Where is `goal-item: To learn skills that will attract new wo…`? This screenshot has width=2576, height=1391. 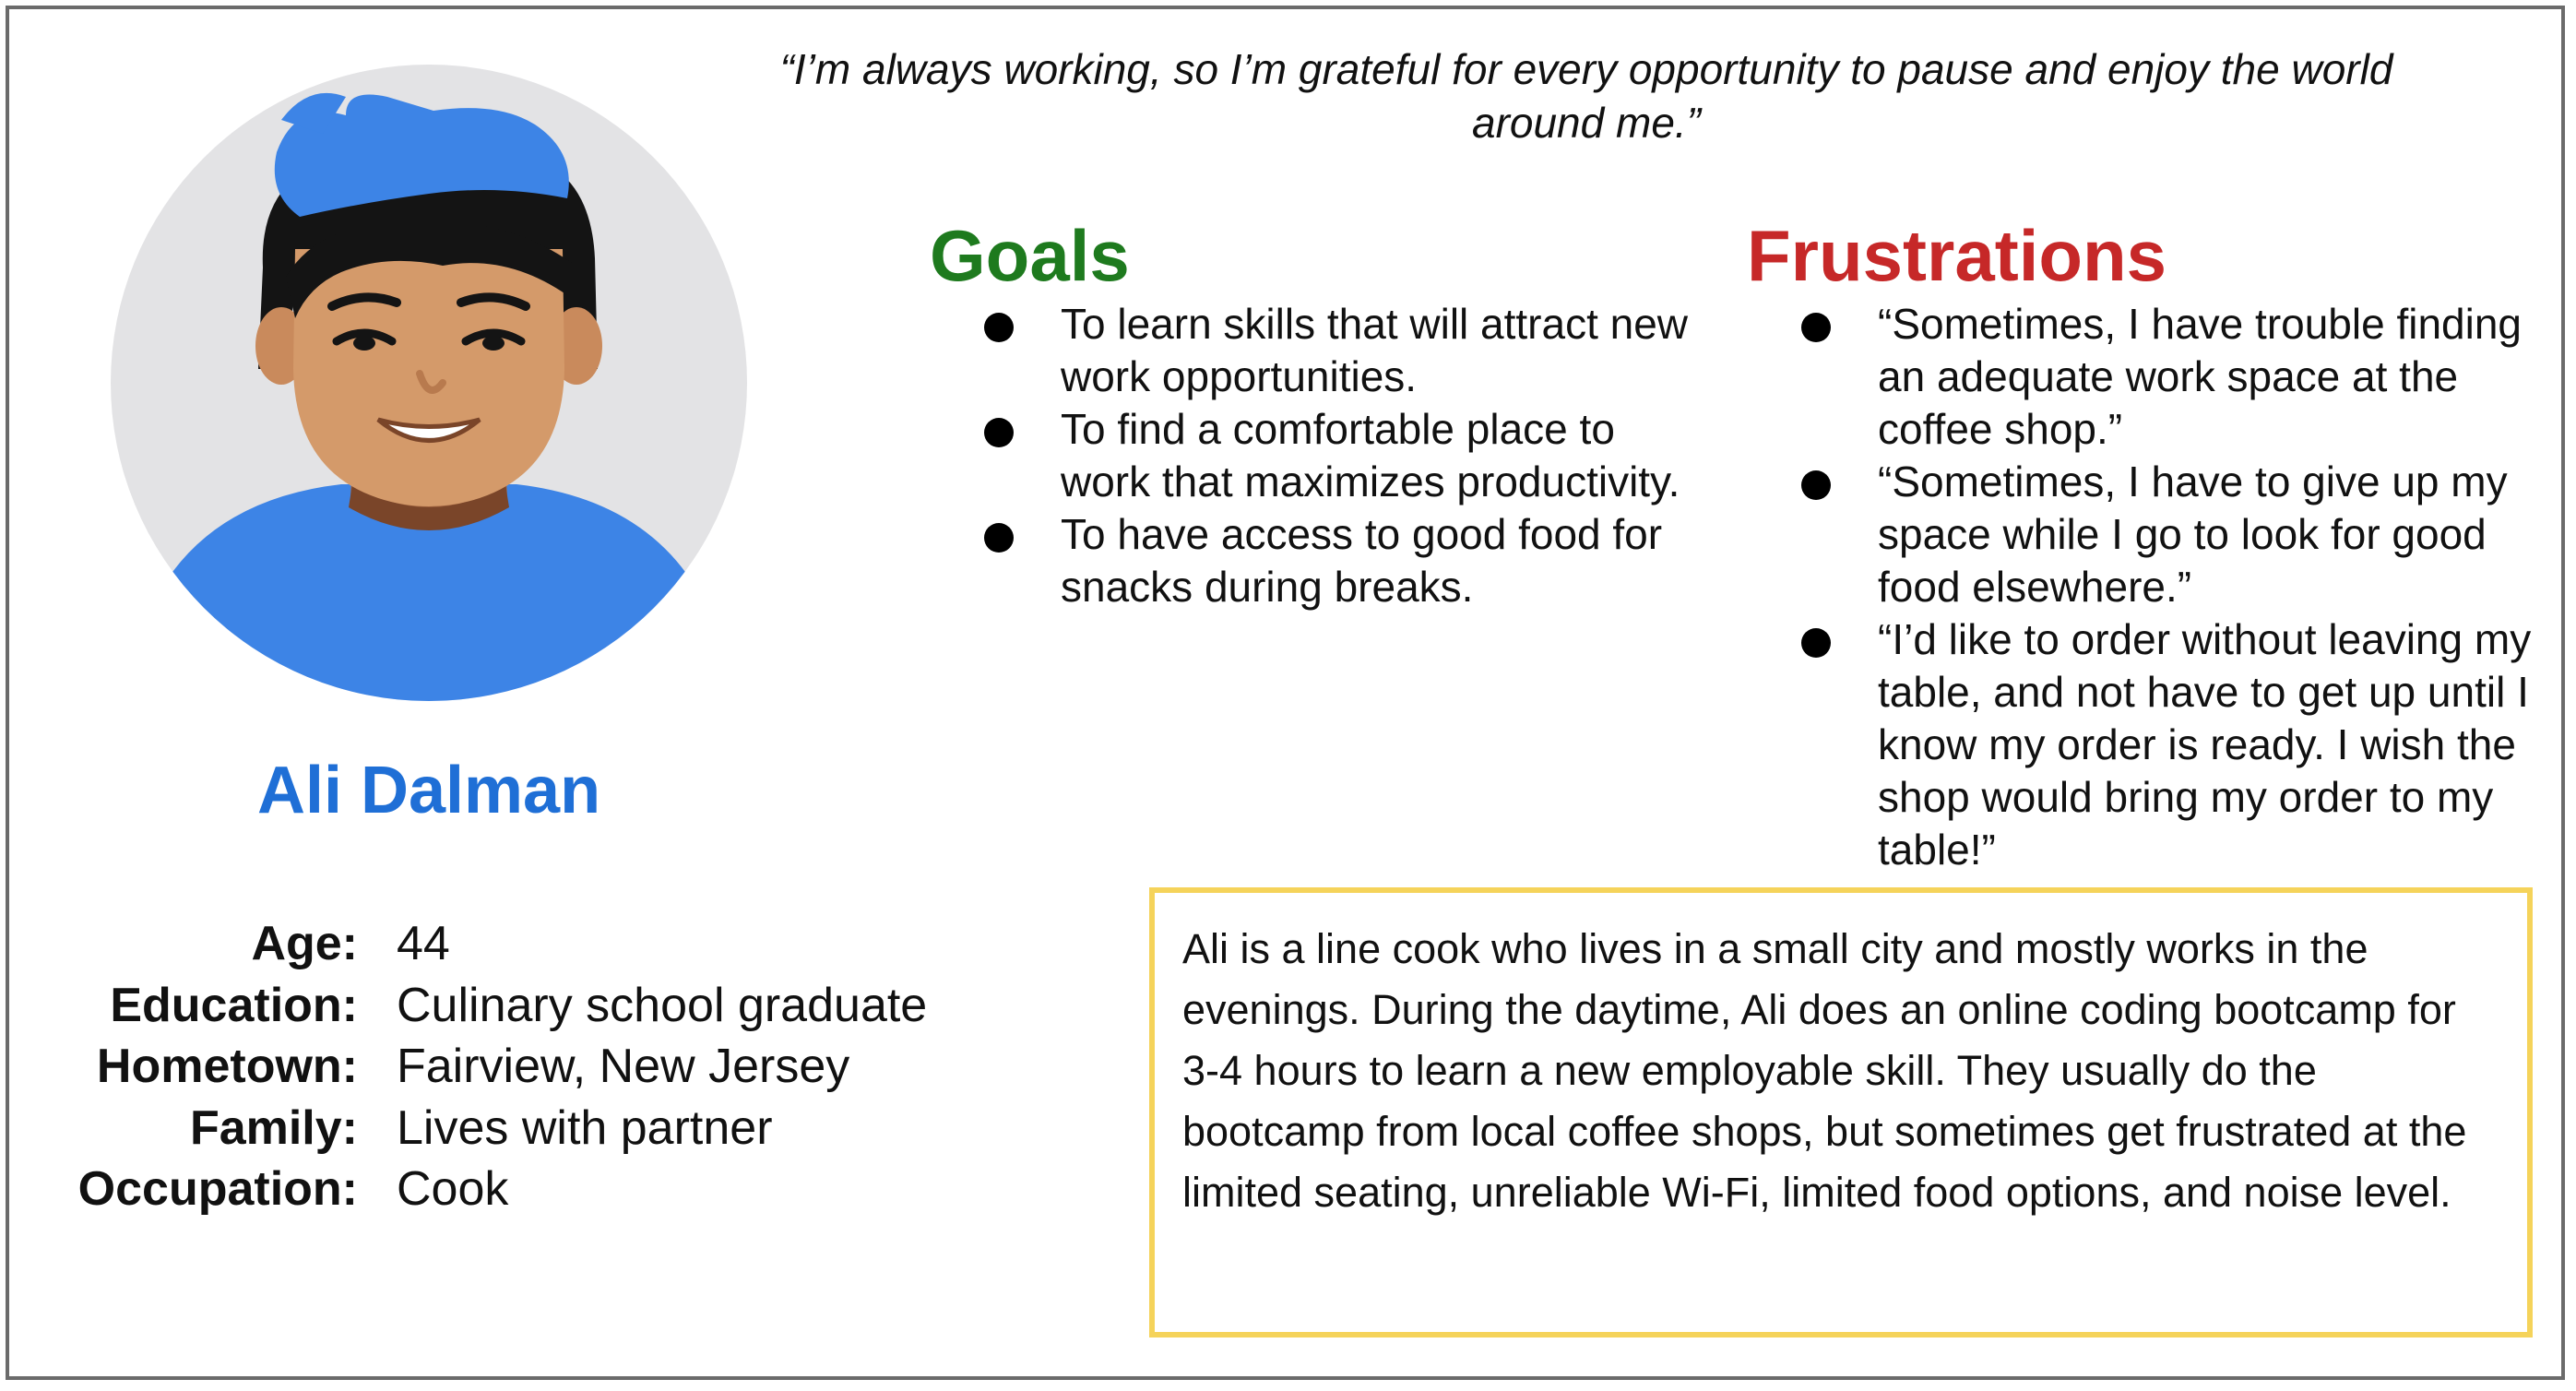 goal-item: To learn skills that will attract new wo… is located at coordinates (1334, 350).